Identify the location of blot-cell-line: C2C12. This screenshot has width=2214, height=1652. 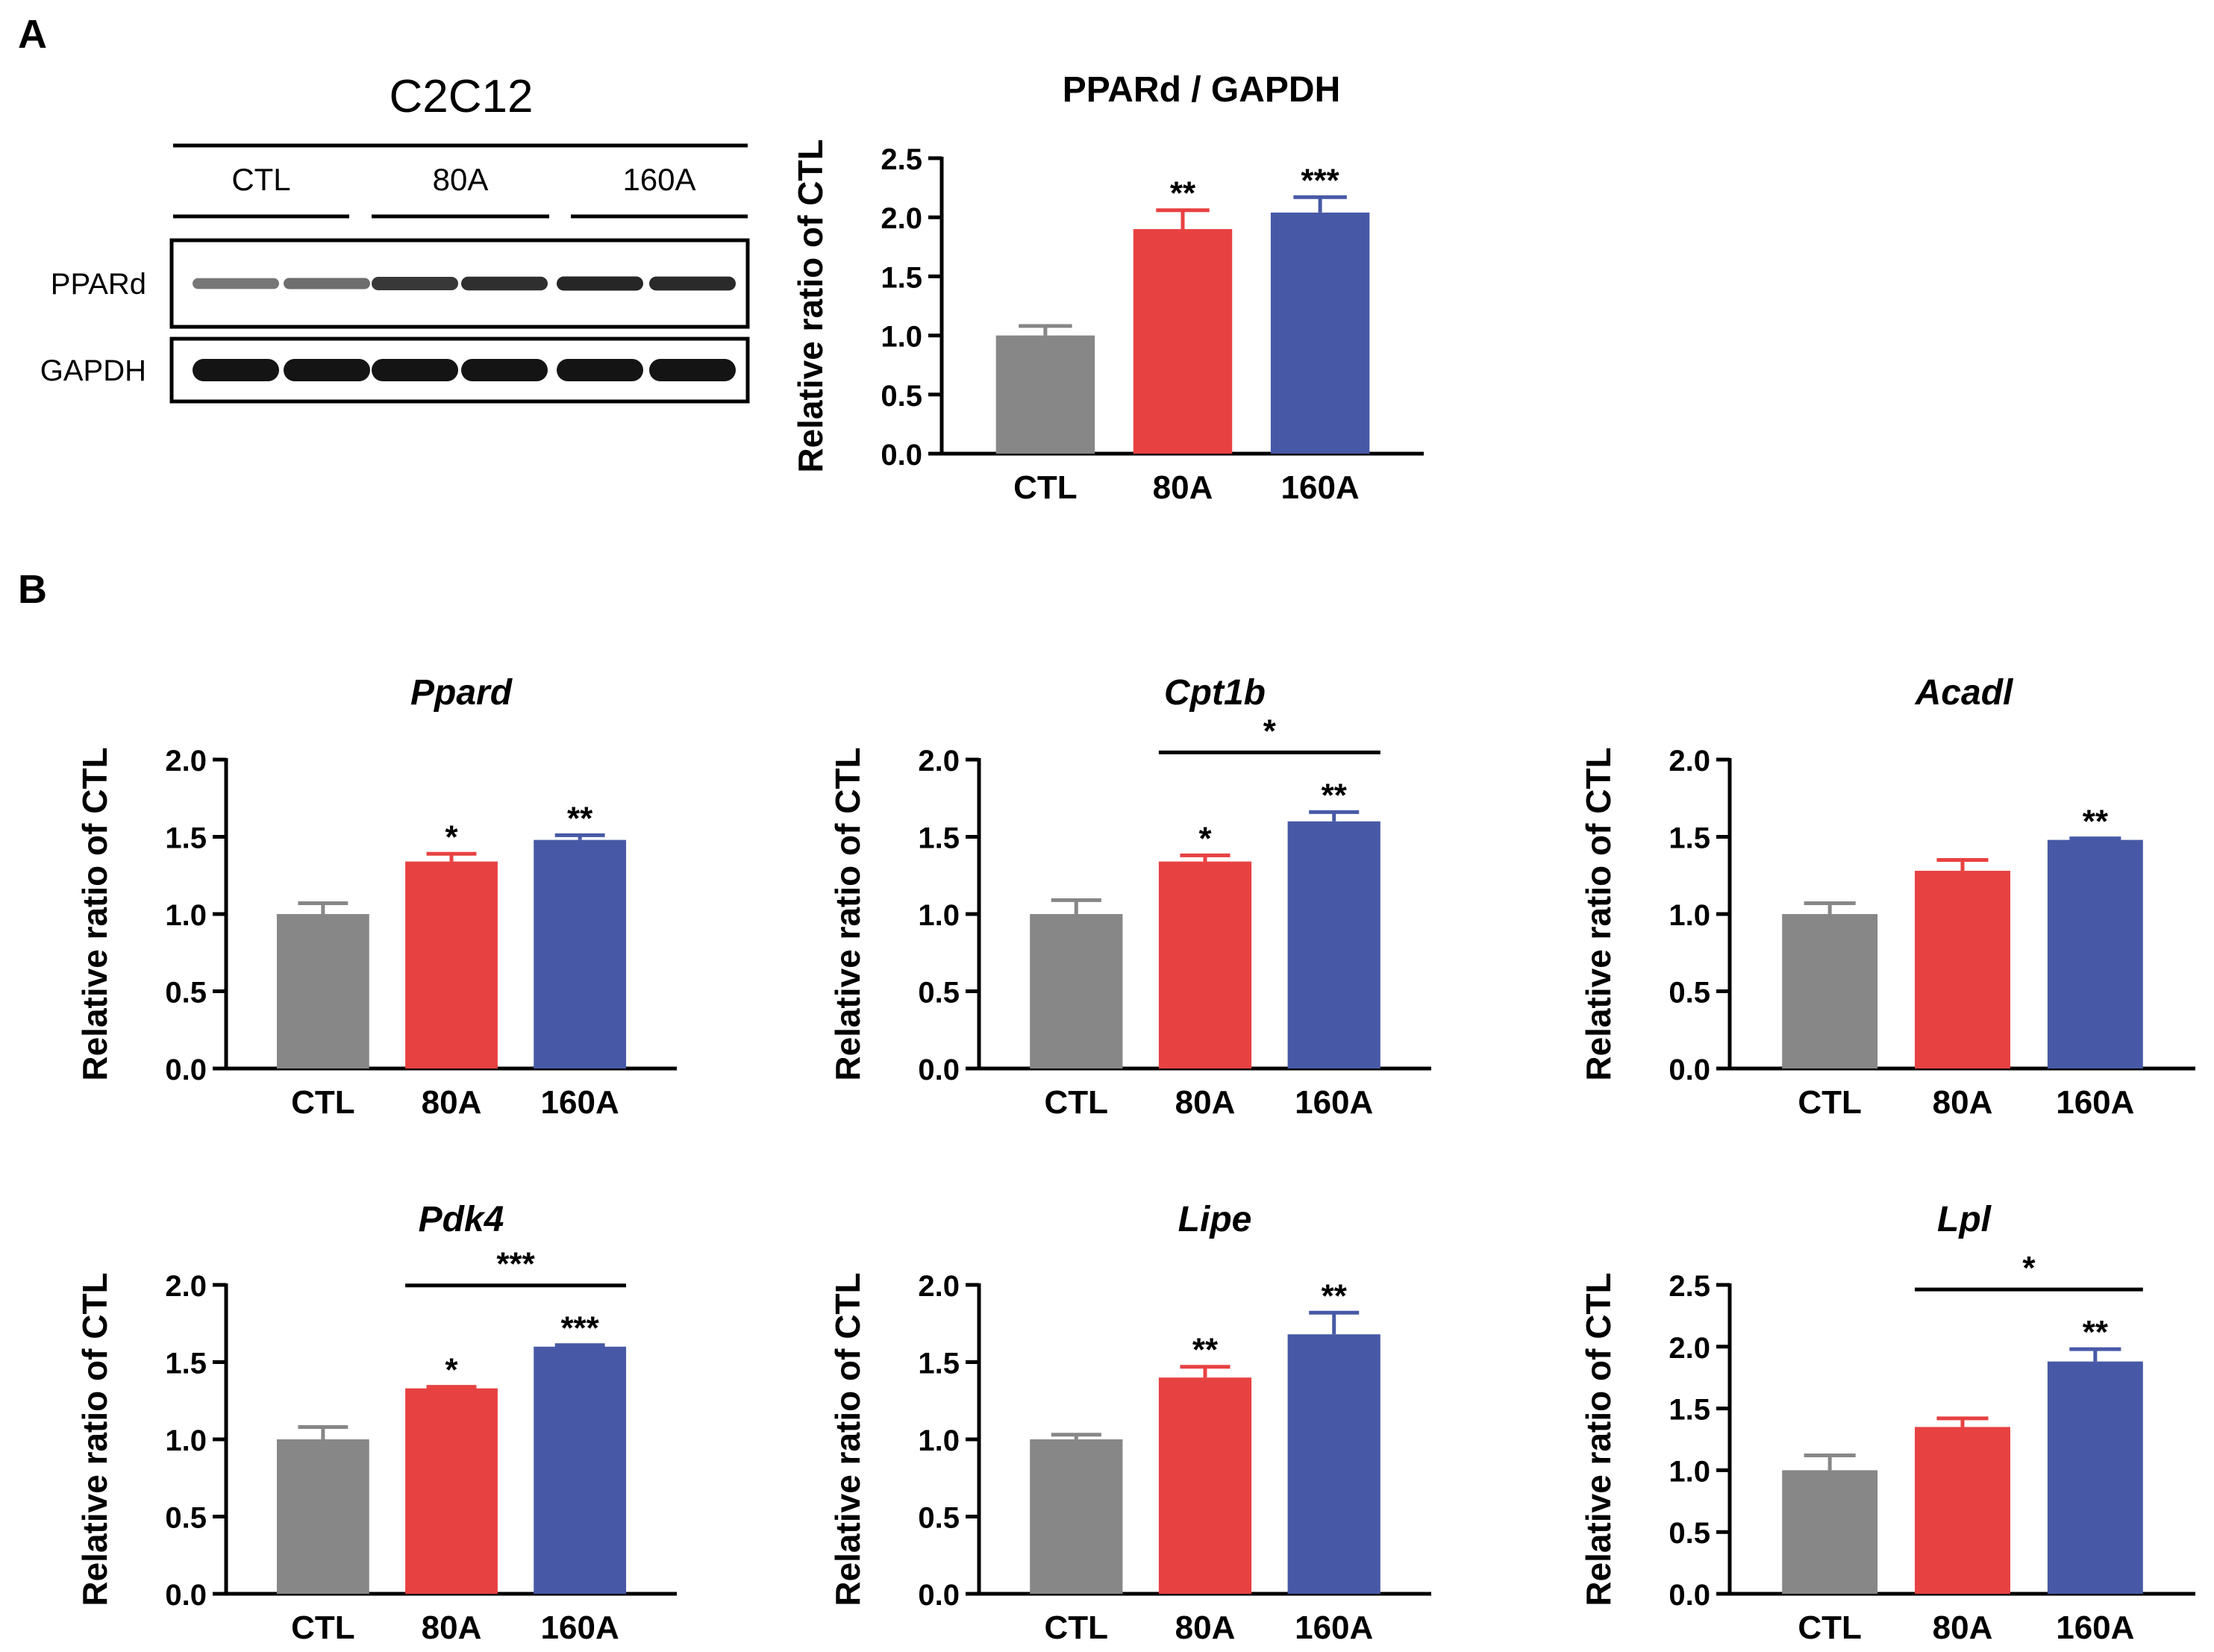
(462, 96).